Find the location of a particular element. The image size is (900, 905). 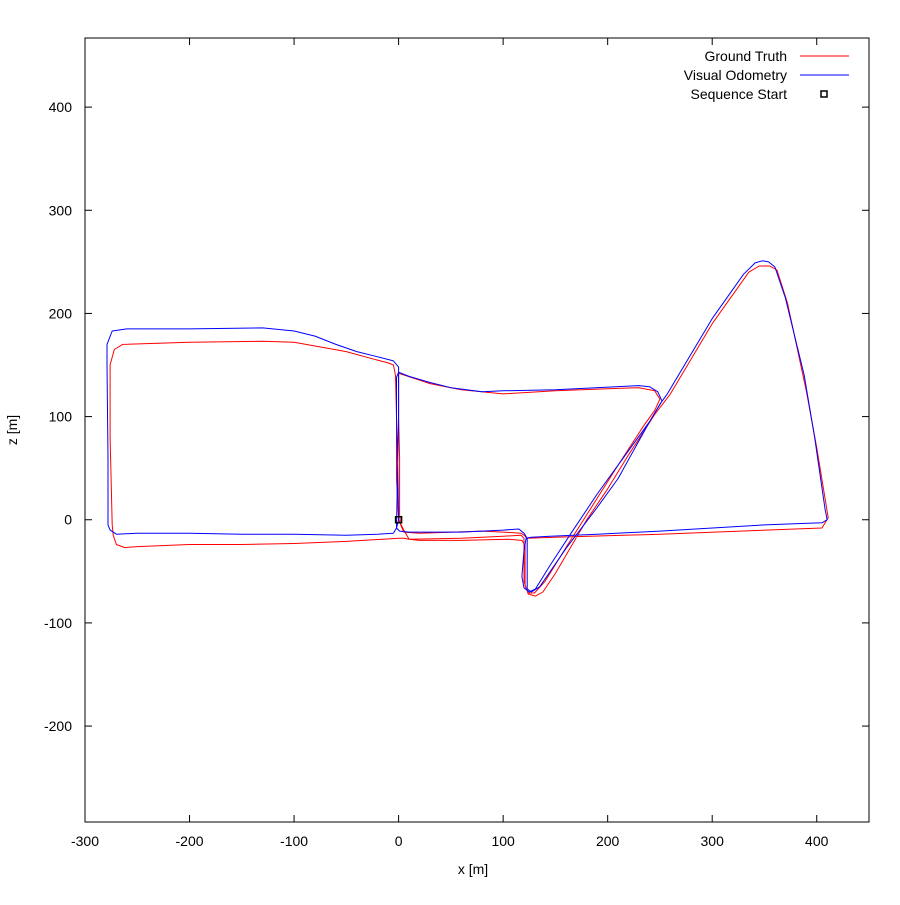

legend-swatch-marker is located at coordinates (824, 94).